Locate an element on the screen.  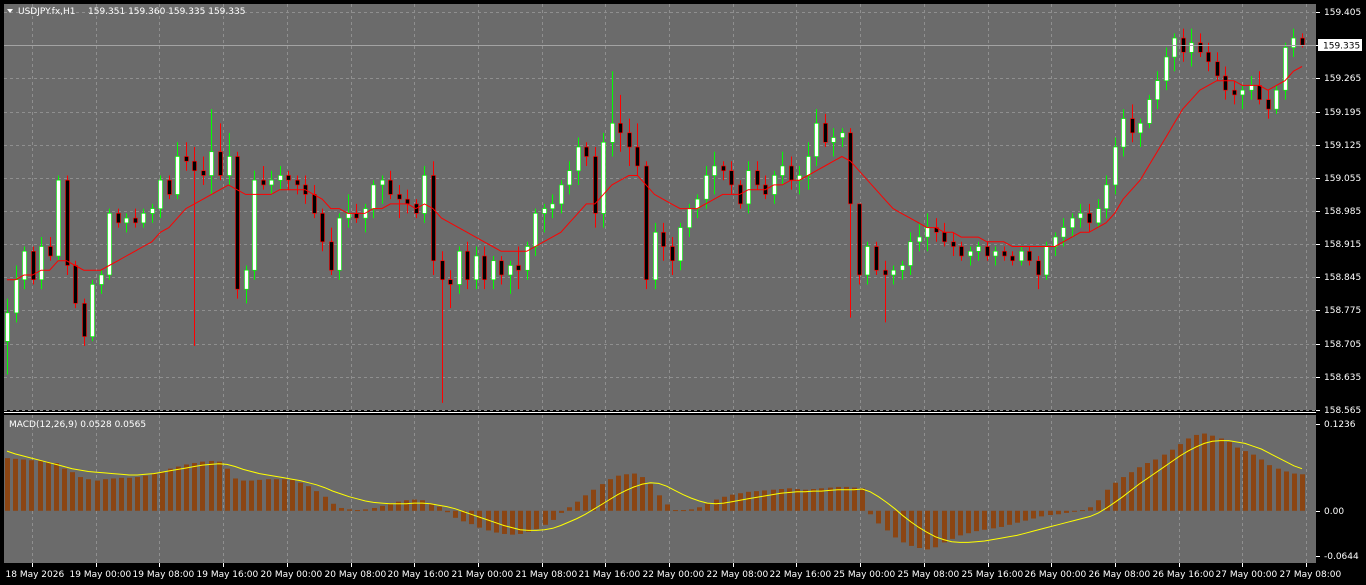
collapse-triangle-icon is located at coordinates (10, 11).